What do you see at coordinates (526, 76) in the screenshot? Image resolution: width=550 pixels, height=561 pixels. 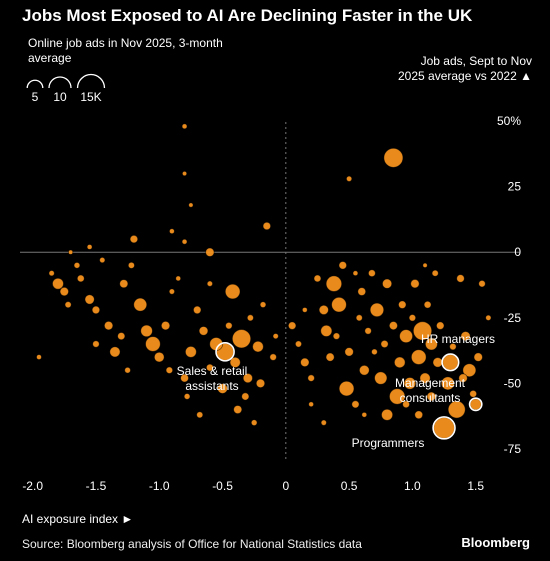 I see `y-axis-arrow-icon: ▲` at bounding box center [526, 76].